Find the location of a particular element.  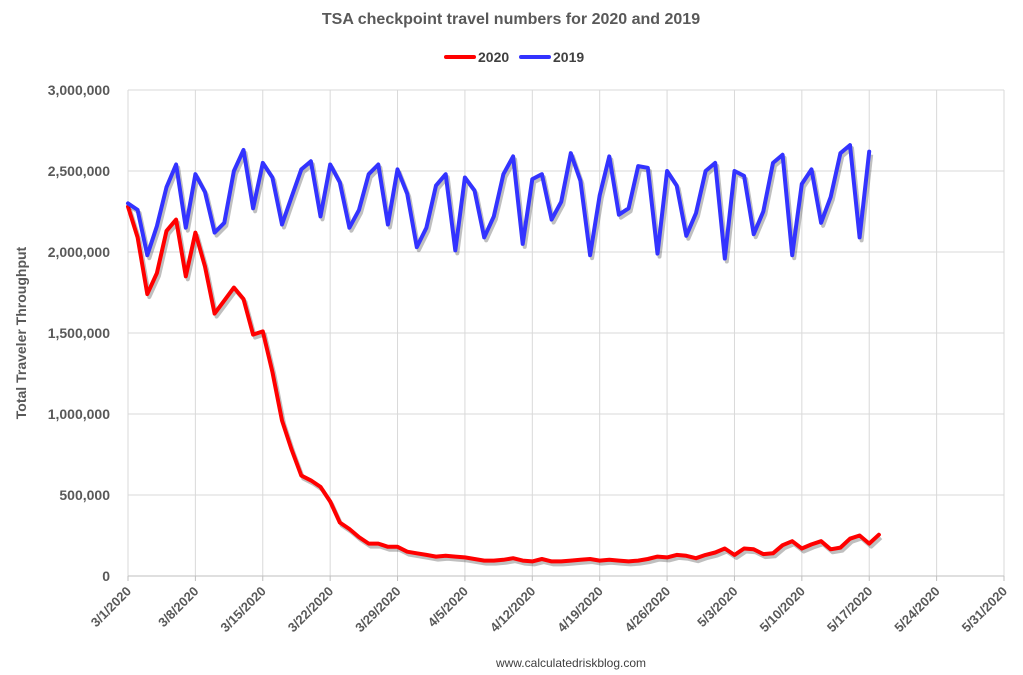

x-tick-label: 3/1/2020 is located at coordinates (111, 607).